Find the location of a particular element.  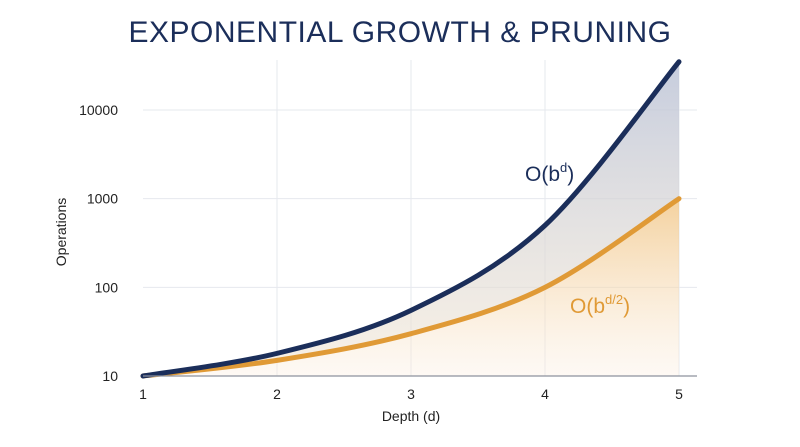

series-label-full: O(bd) is located at coordinates (549, 173).